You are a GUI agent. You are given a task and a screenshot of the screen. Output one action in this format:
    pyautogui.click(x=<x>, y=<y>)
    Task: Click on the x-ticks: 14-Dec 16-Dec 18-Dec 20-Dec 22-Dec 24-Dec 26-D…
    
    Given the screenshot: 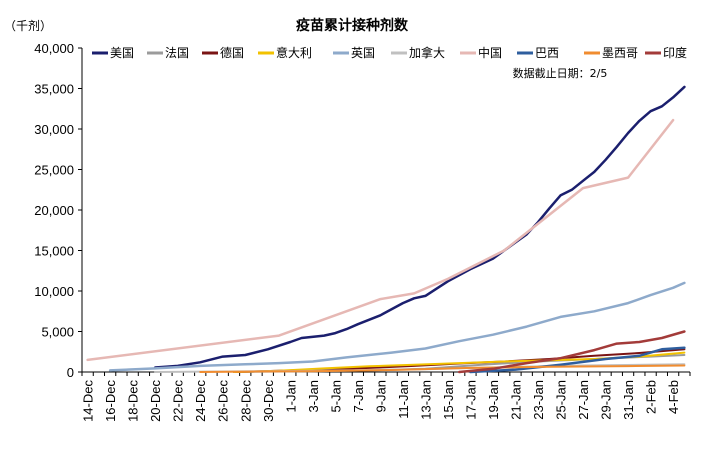 What is the action you would take?
    pyautogui.click(x=386, y=397)
    